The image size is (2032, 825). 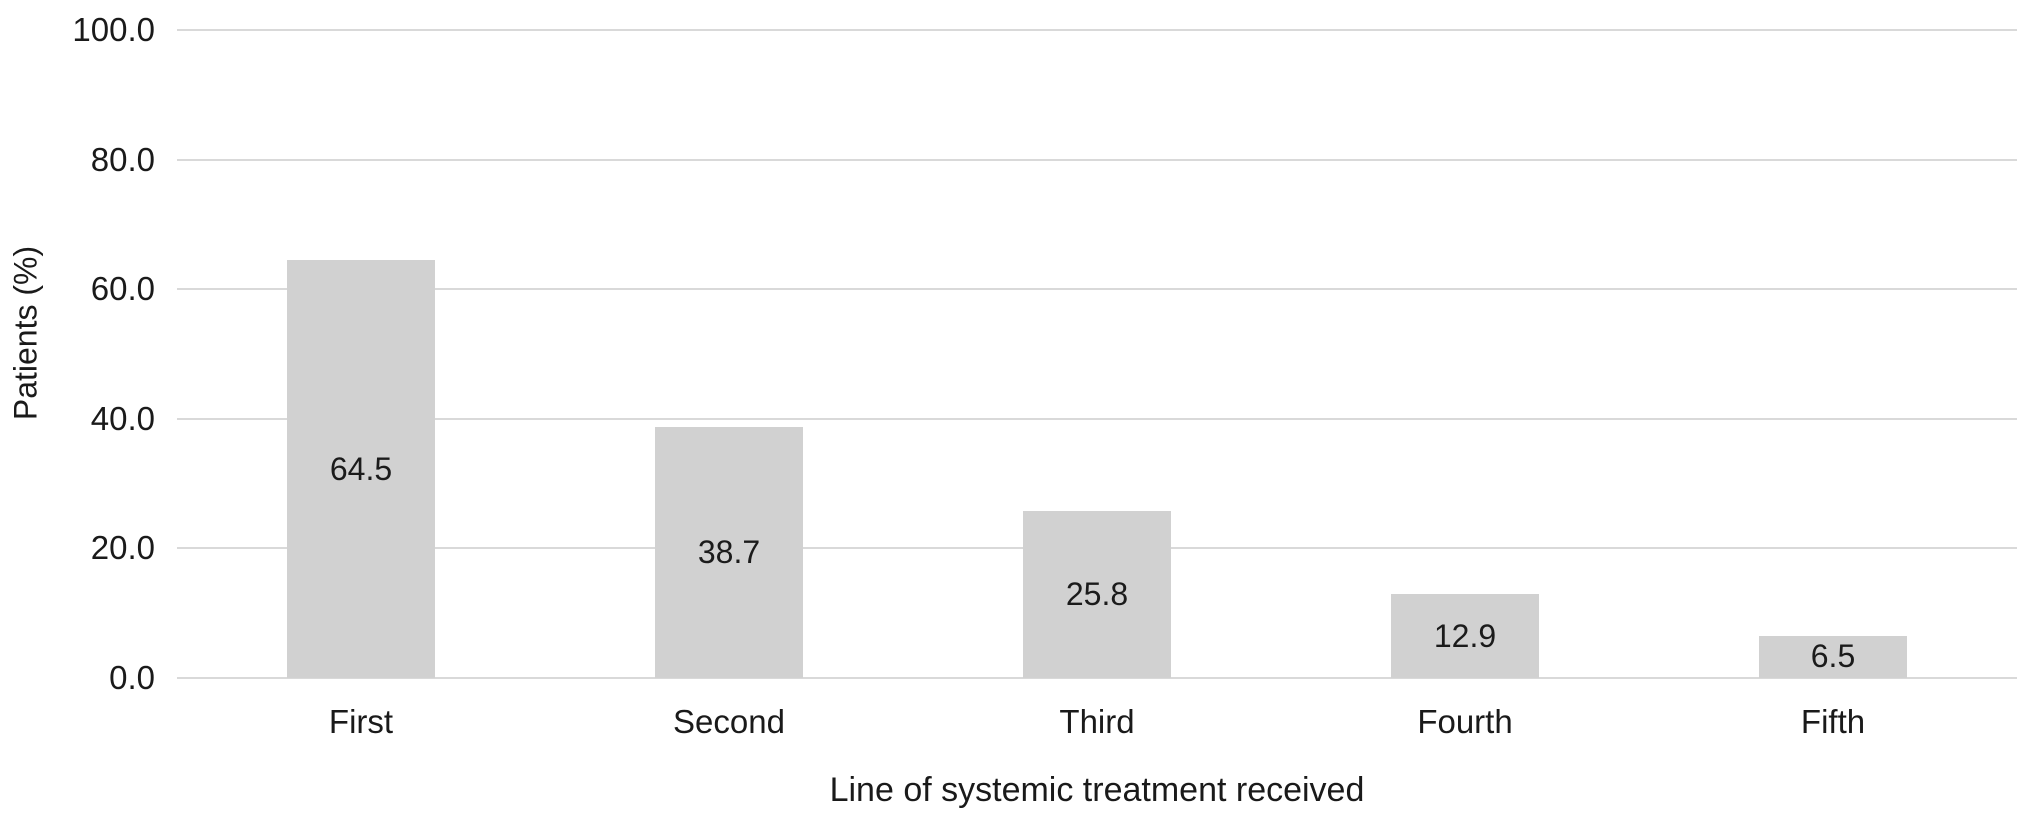 I want to click on bar-value-label: 12.9, so click(x=1465, y=635).